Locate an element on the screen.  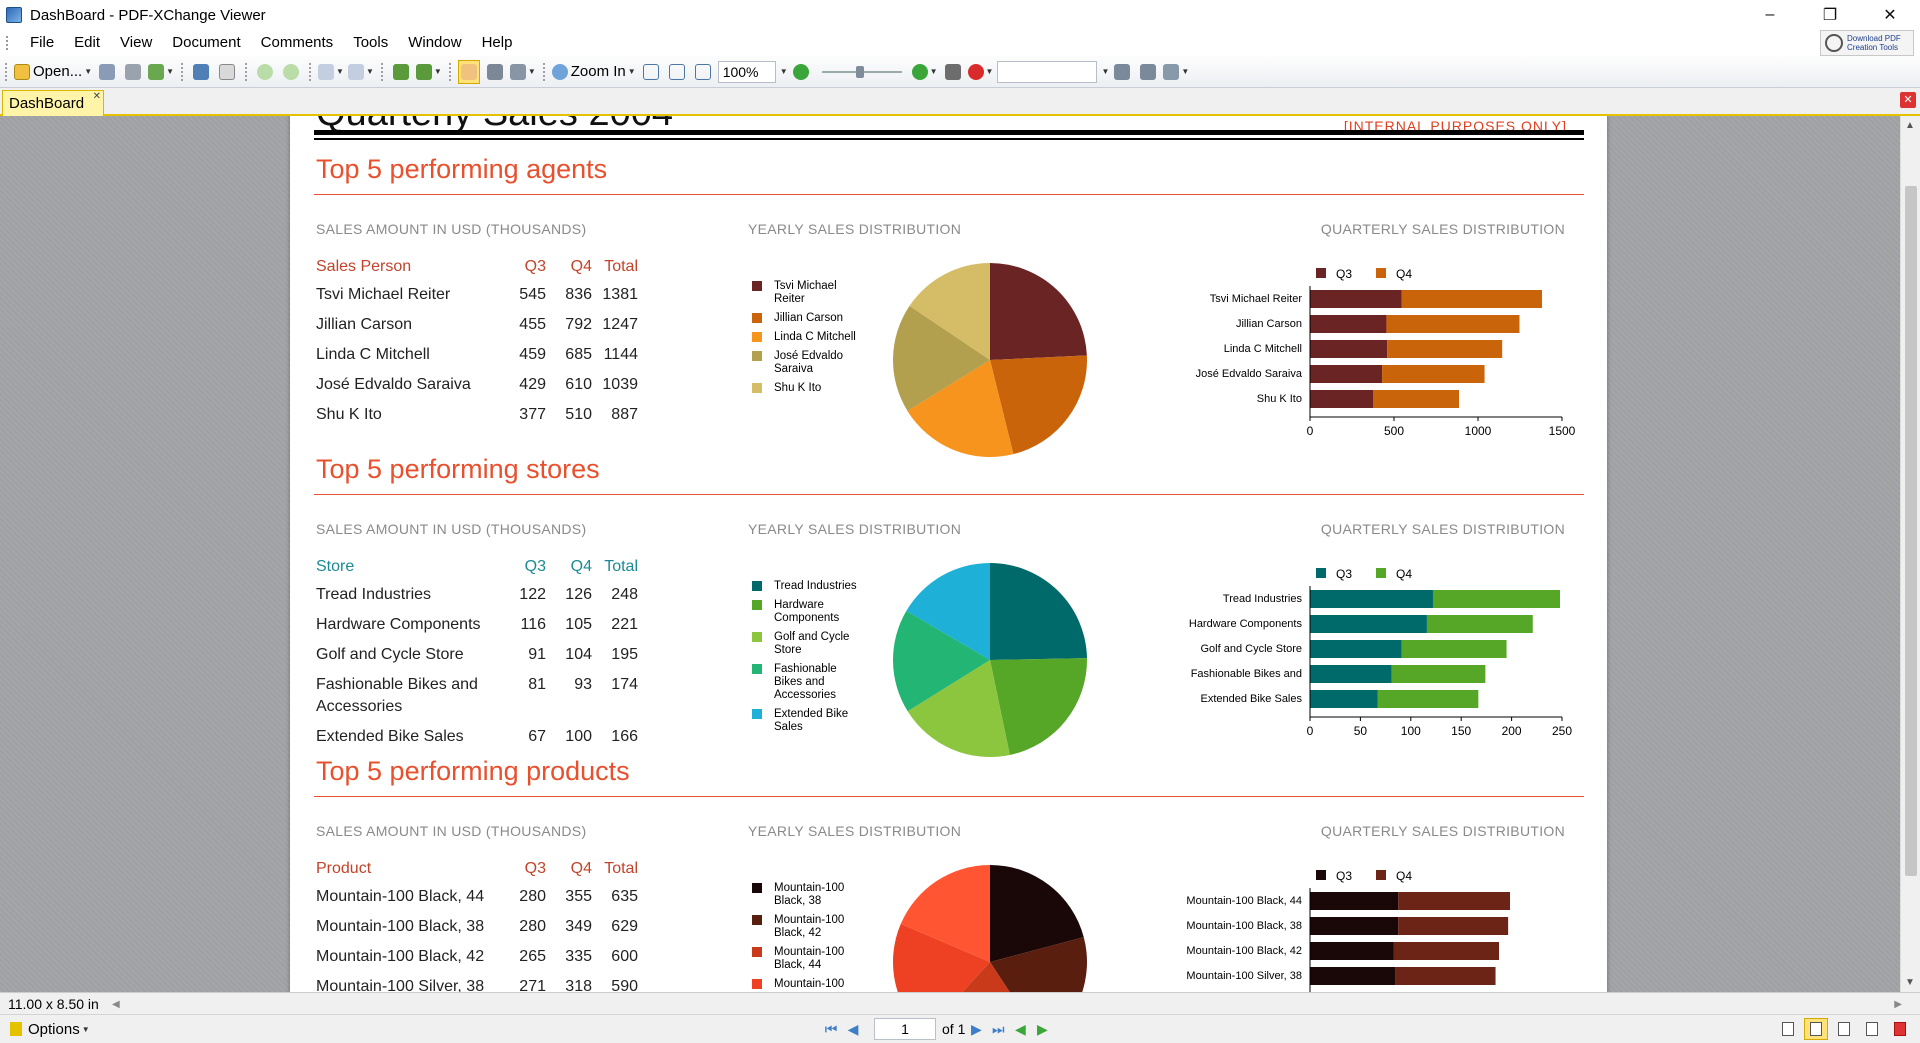
save-button is located at coordinates (107, 72).